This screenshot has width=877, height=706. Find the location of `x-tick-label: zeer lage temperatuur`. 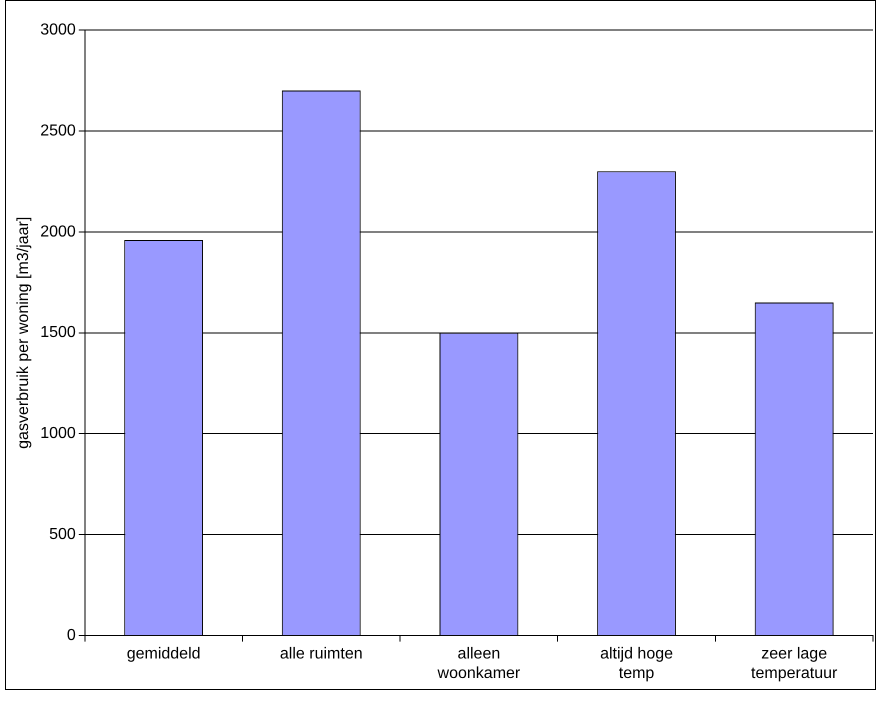

x-tick-label: zeer lage temperatuur is located at coordinates (794, 664).